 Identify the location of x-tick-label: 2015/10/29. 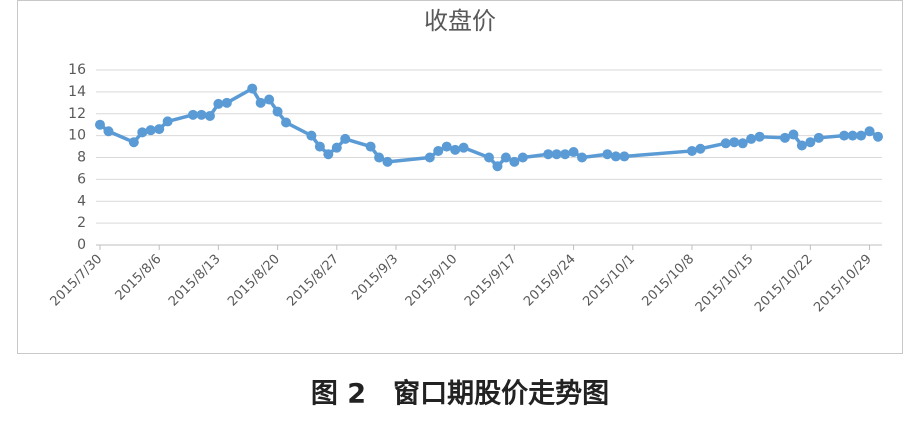
(843, 284).